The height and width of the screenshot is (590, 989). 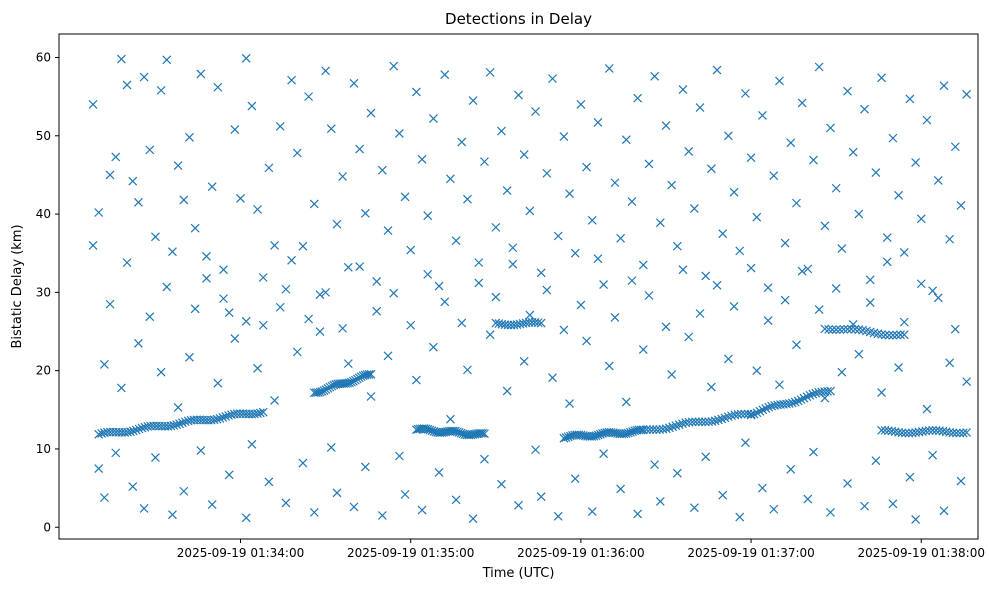 What do you see at coordinates (518, 19) in the screenshot?
I see `chart-title: Detections in Delay` at bounding box center [518, 19].